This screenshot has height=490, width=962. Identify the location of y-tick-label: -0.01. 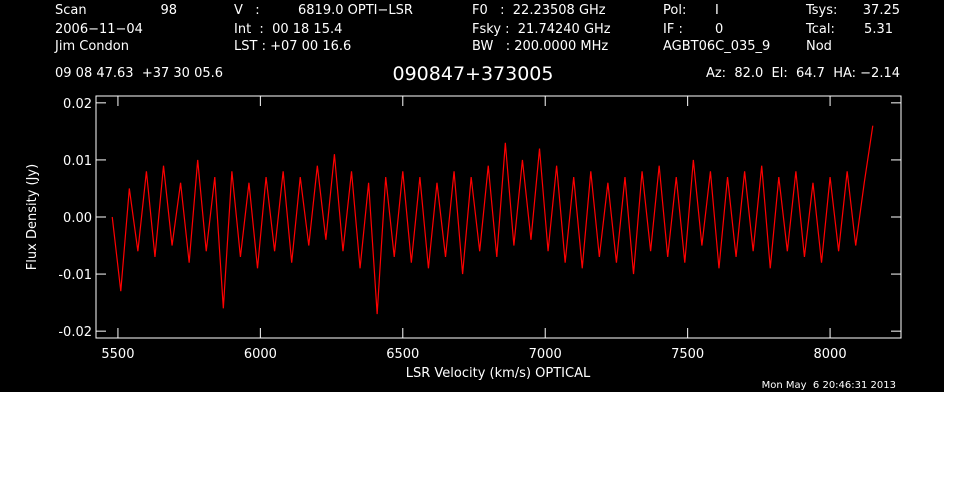
(75, 275).